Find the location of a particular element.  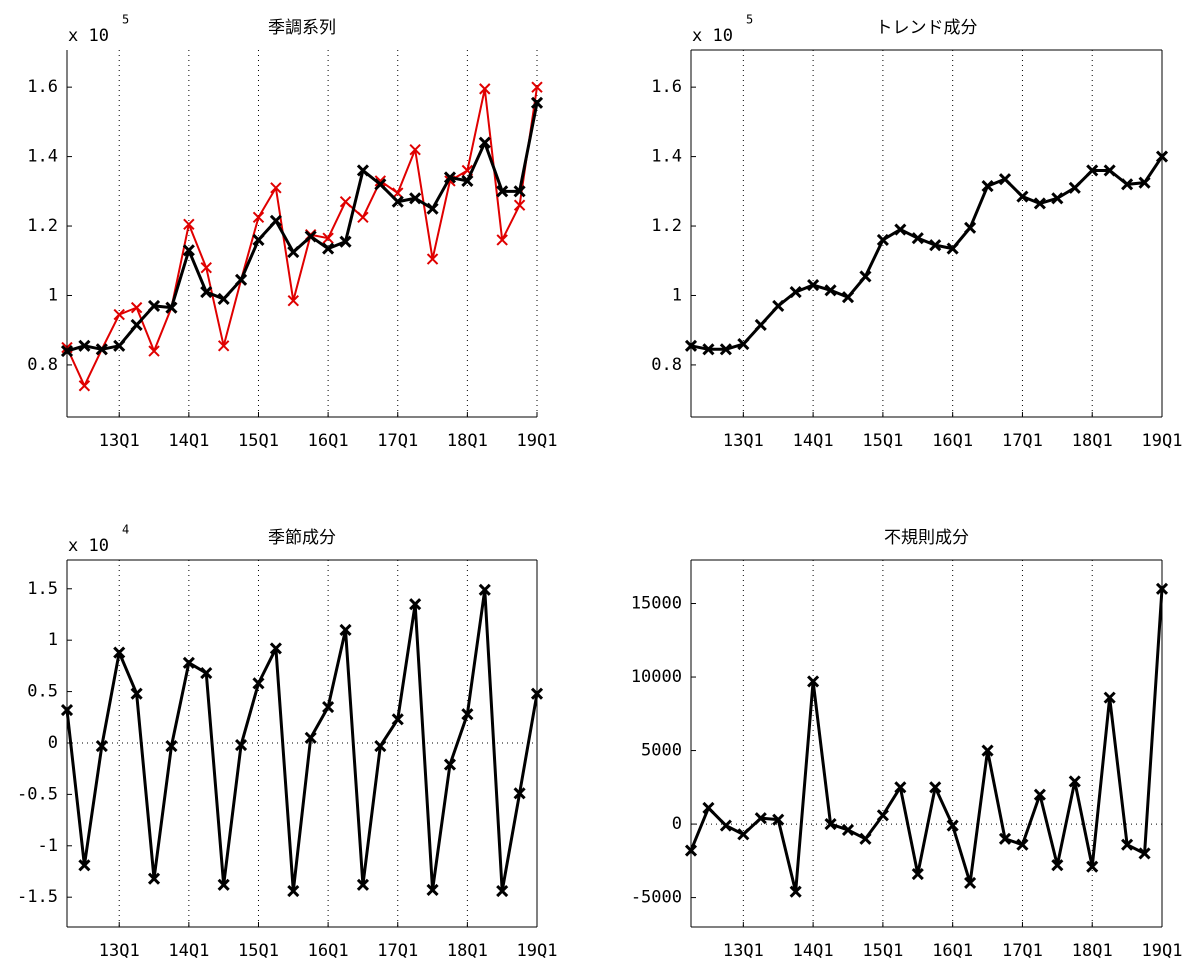

y-tick-label: 1.5 is located at coordinates (42, 589).